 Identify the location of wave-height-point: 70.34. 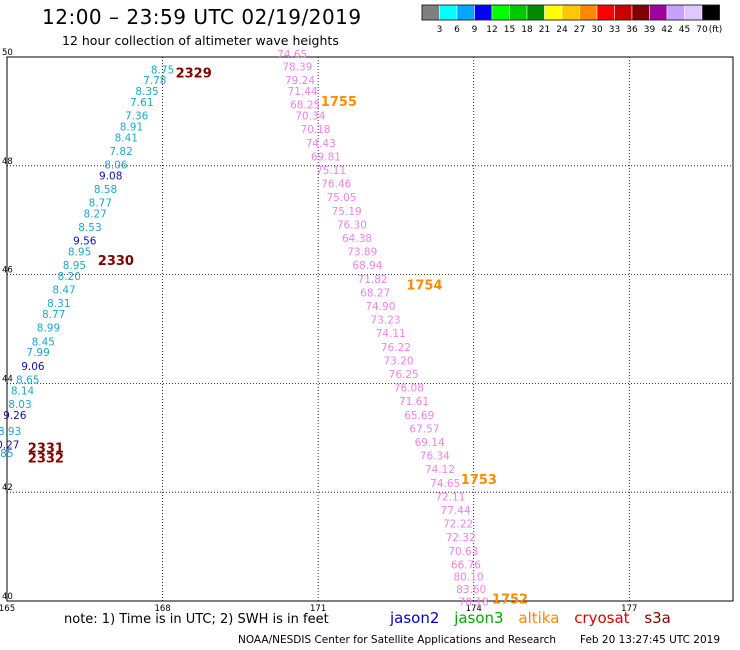
(310, 117).